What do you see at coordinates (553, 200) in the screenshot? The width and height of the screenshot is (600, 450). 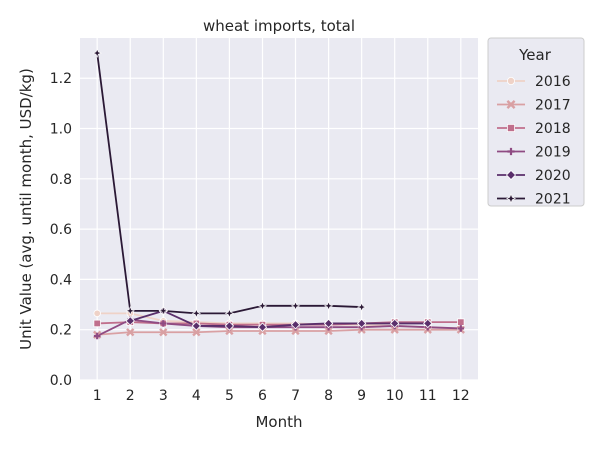 I see `legend-label: 2021` at bounding box center [553, 200].